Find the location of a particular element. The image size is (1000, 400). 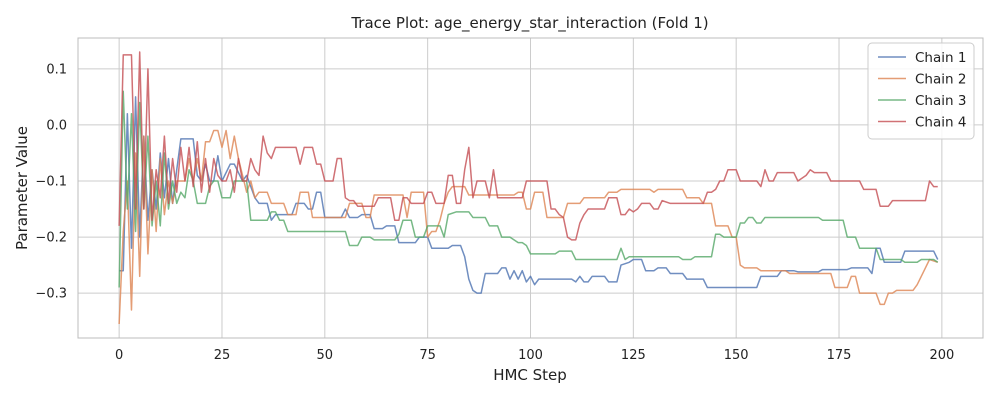

y-tick-label: 0.1 is located at coordinates (56, 69).